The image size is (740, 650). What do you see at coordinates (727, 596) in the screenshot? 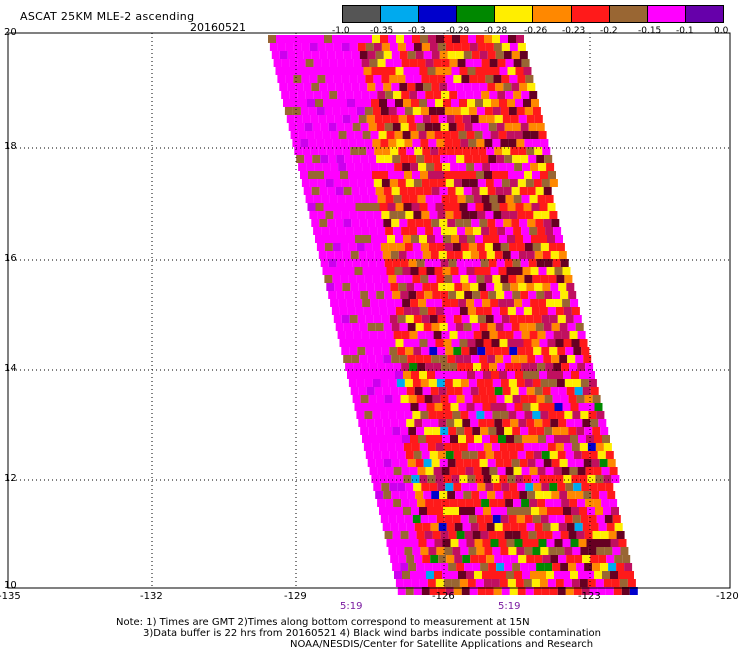
I see `longitude-label: -120` at bounding box center [727, 596].